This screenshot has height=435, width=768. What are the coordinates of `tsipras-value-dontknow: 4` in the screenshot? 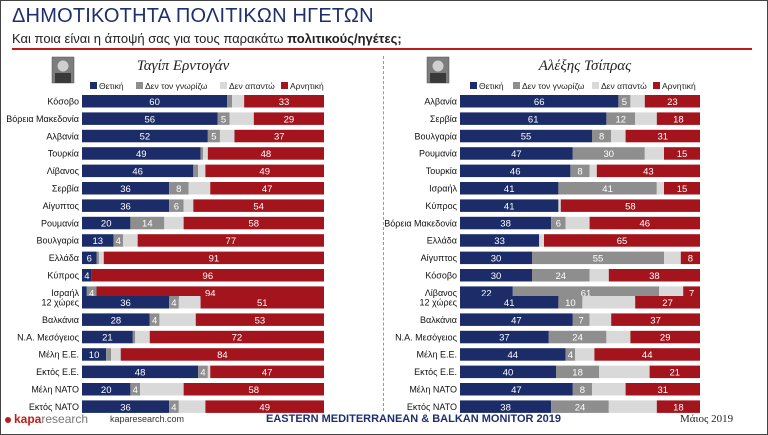 It's located at (570, 355).